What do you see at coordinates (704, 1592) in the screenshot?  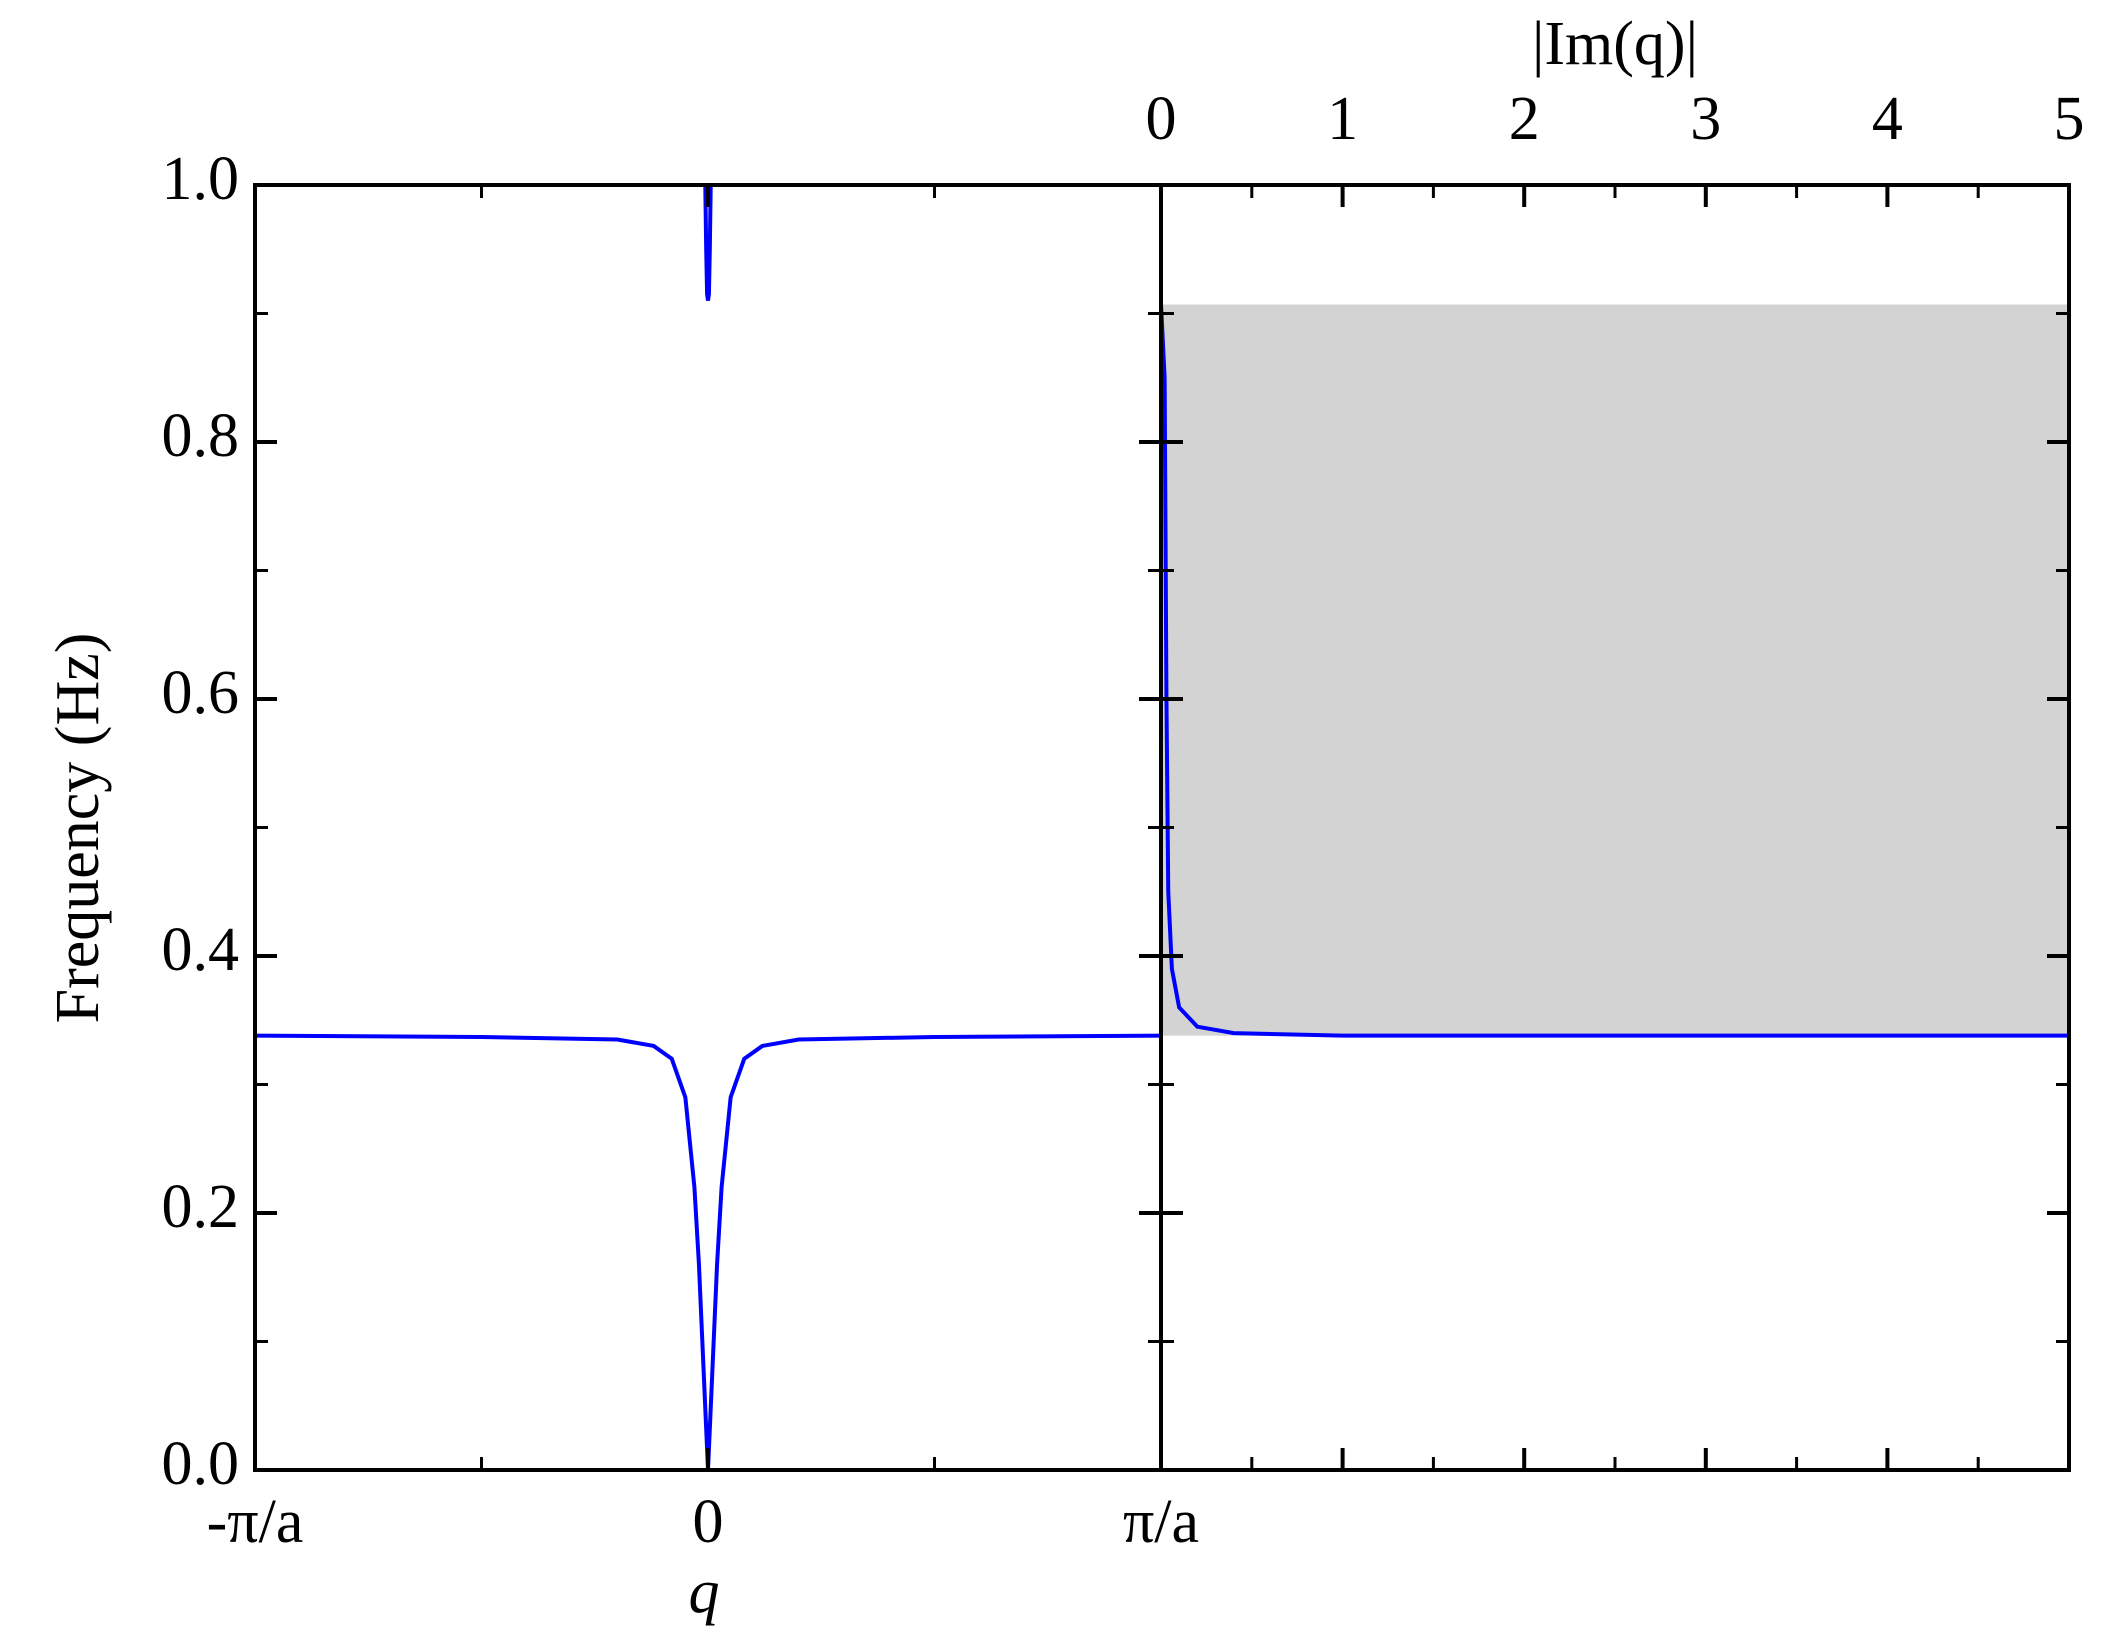 I see `x-axis-label: q` at bounding box center [704, 1592].